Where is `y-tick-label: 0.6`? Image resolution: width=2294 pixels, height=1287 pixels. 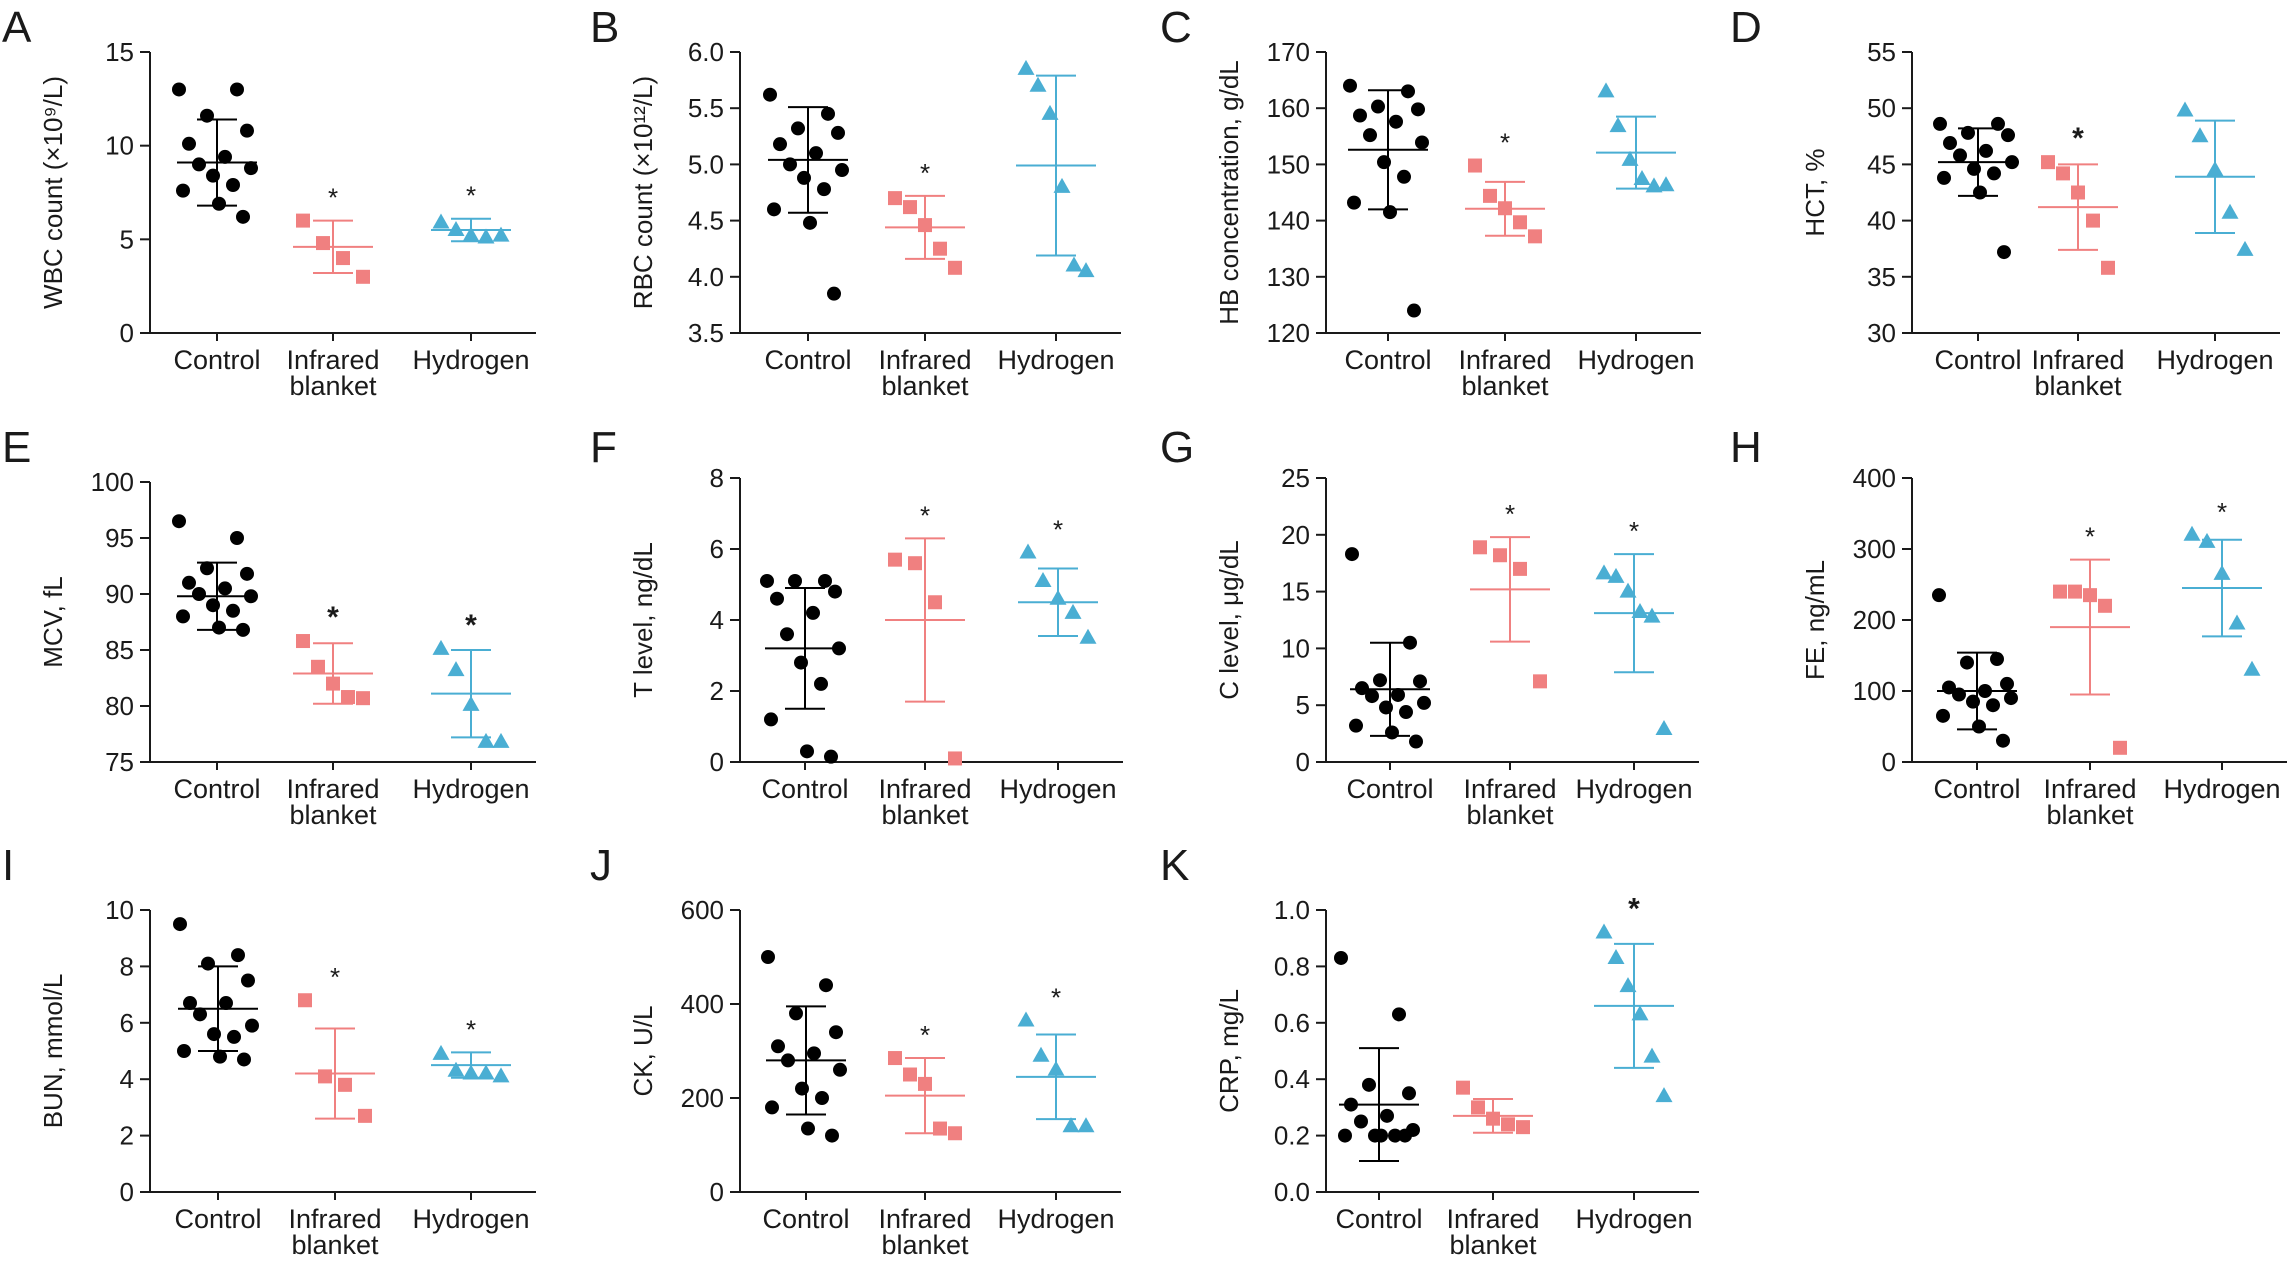 y-tick-label: 0.6 is located at coordinates (1292, 1023).